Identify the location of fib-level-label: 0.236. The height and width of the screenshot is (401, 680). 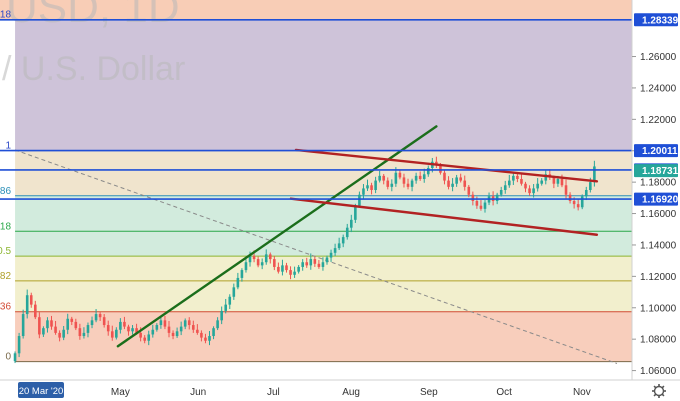
(5, 307).